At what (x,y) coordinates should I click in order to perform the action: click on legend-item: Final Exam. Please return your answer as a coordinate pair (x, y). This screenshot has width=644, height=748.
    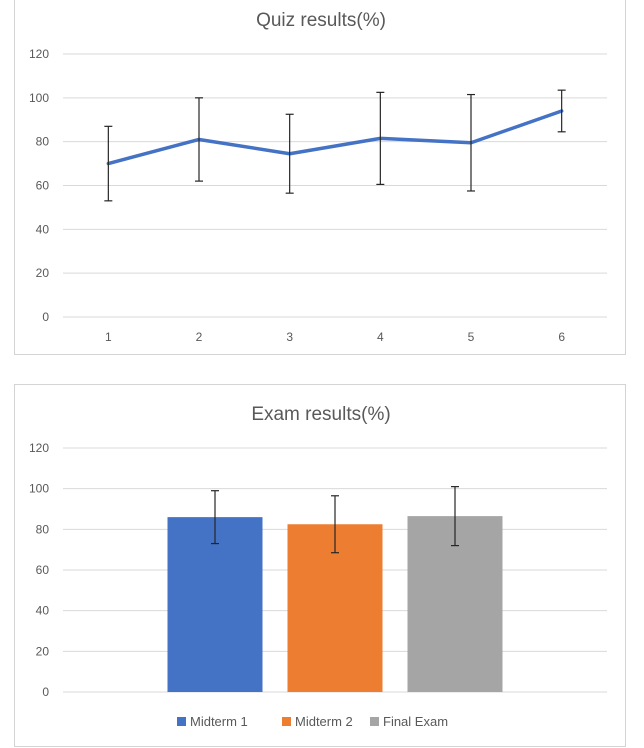
    Looking at the image, I should click on (409, 721).